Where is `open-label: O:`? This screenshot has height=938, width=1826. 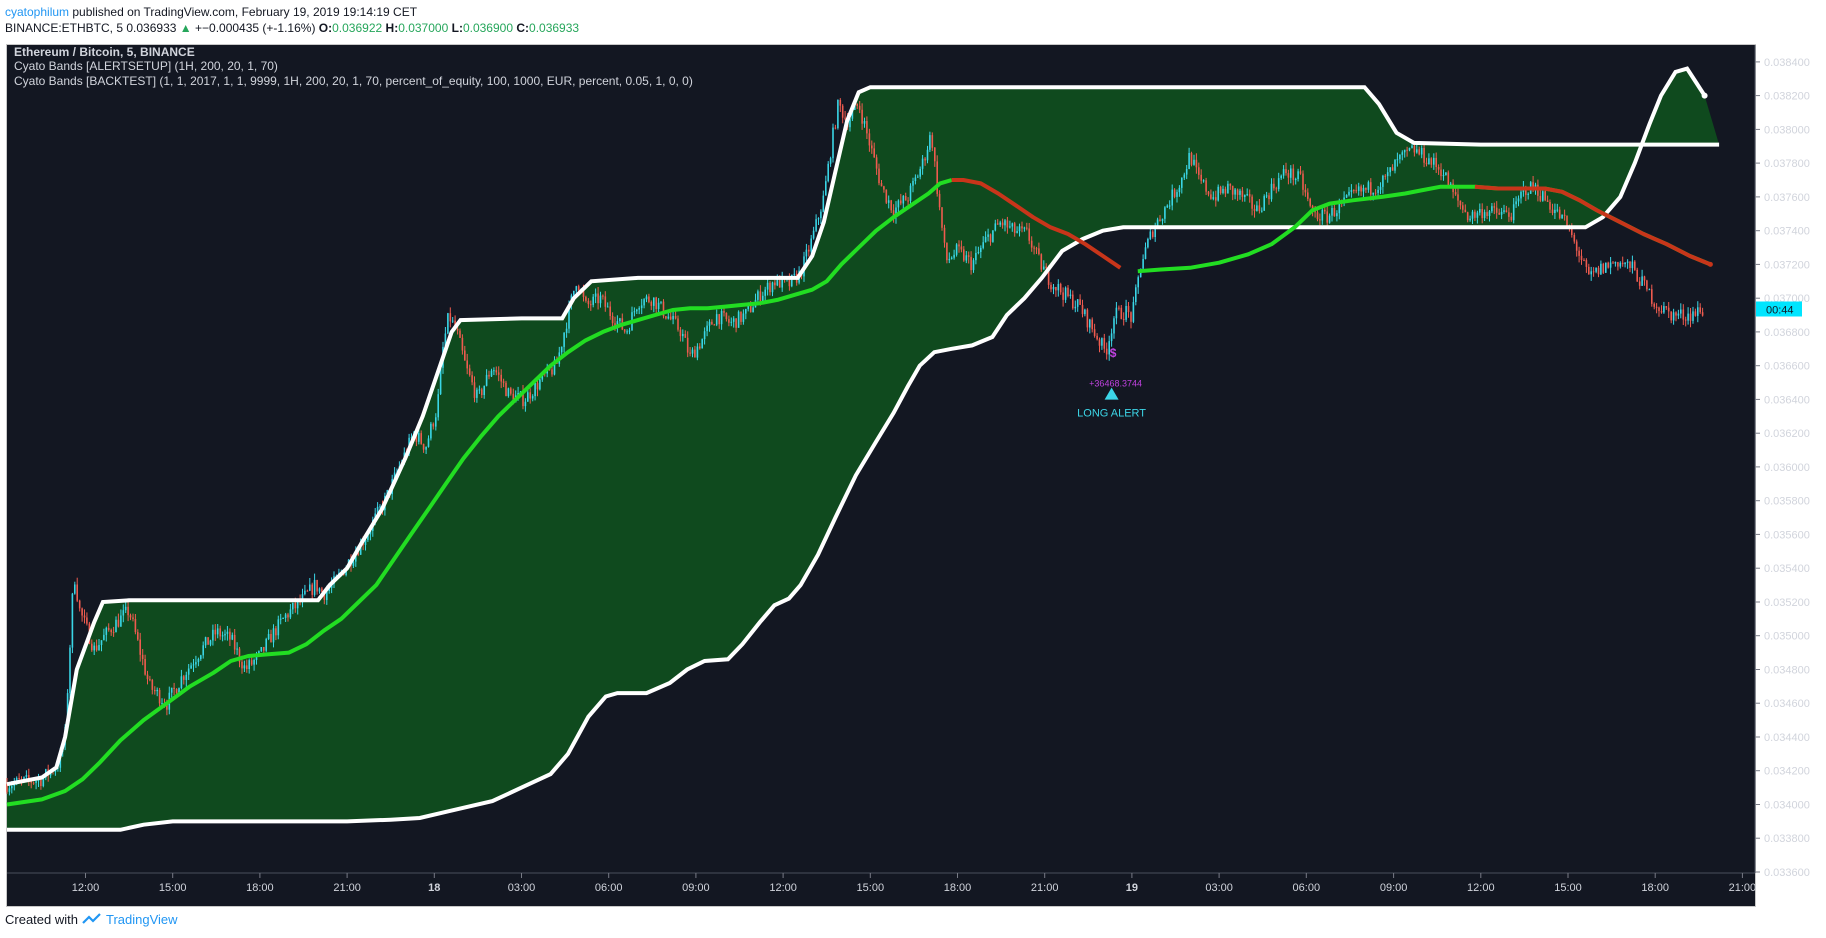
open-label: O: is located at coordinates (325, 28).